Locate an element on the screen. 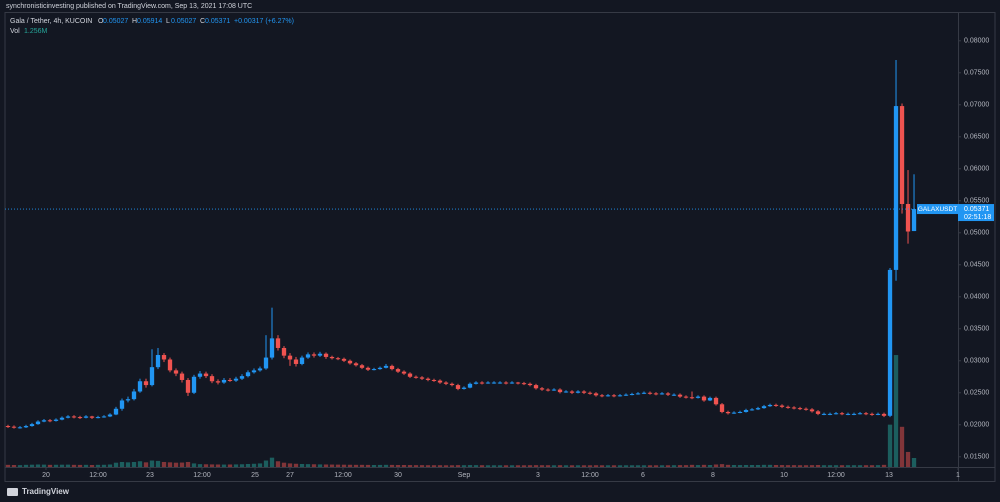  y-tick-label: 0.07000 is located at coordinates (976, 105).